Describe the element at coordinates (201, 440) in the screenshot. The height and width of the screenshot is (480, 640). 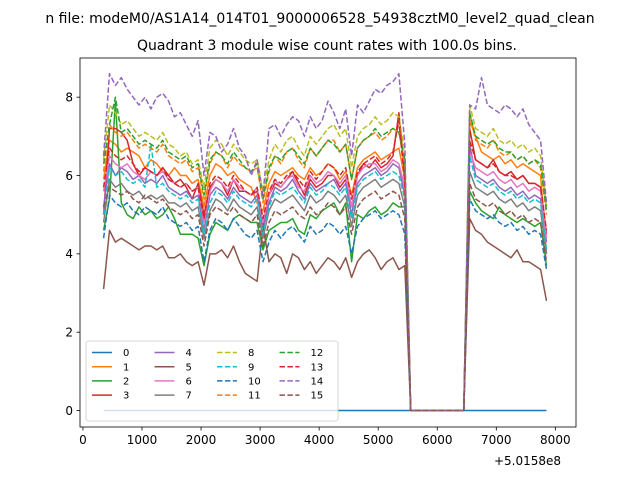
I see `x-tick-label: 2000` at that location.